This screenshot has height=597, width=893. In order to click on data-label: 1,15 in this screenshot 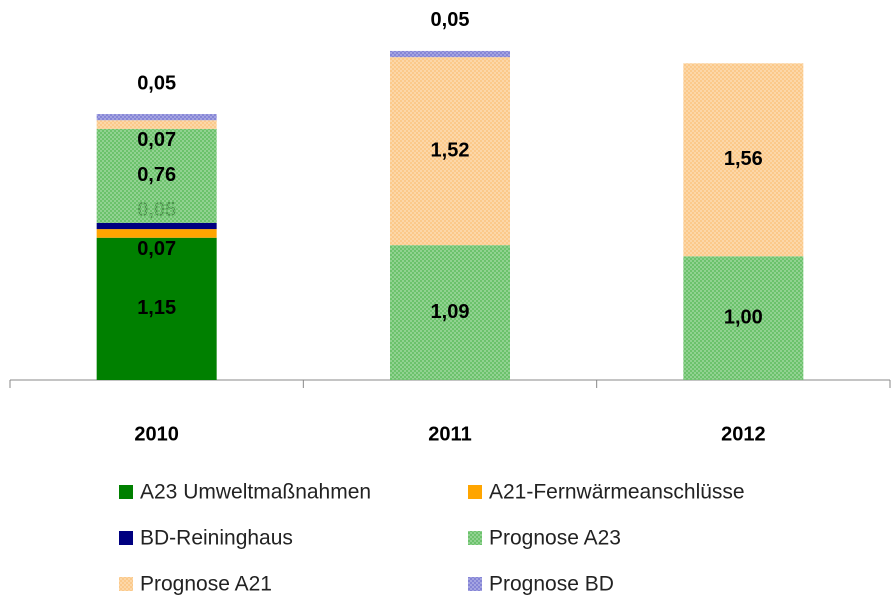, I will do `click(156, 308)`.